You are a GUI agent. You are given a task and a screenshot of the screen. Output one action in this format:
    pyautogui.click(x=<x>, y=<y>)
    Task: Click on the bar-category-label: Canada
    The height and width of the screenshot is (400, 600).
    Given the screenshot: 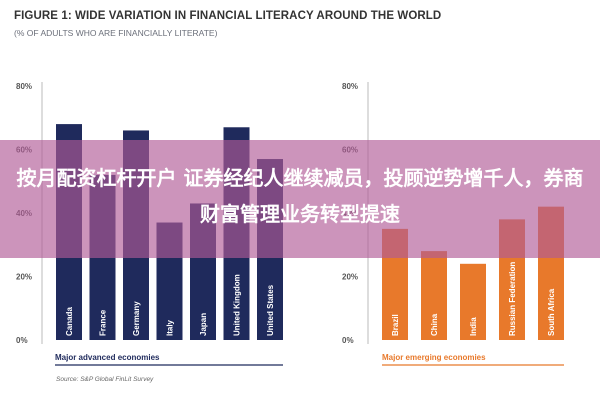 What is the action you would take?
    pyautogui.click(x=69, y=321)
    